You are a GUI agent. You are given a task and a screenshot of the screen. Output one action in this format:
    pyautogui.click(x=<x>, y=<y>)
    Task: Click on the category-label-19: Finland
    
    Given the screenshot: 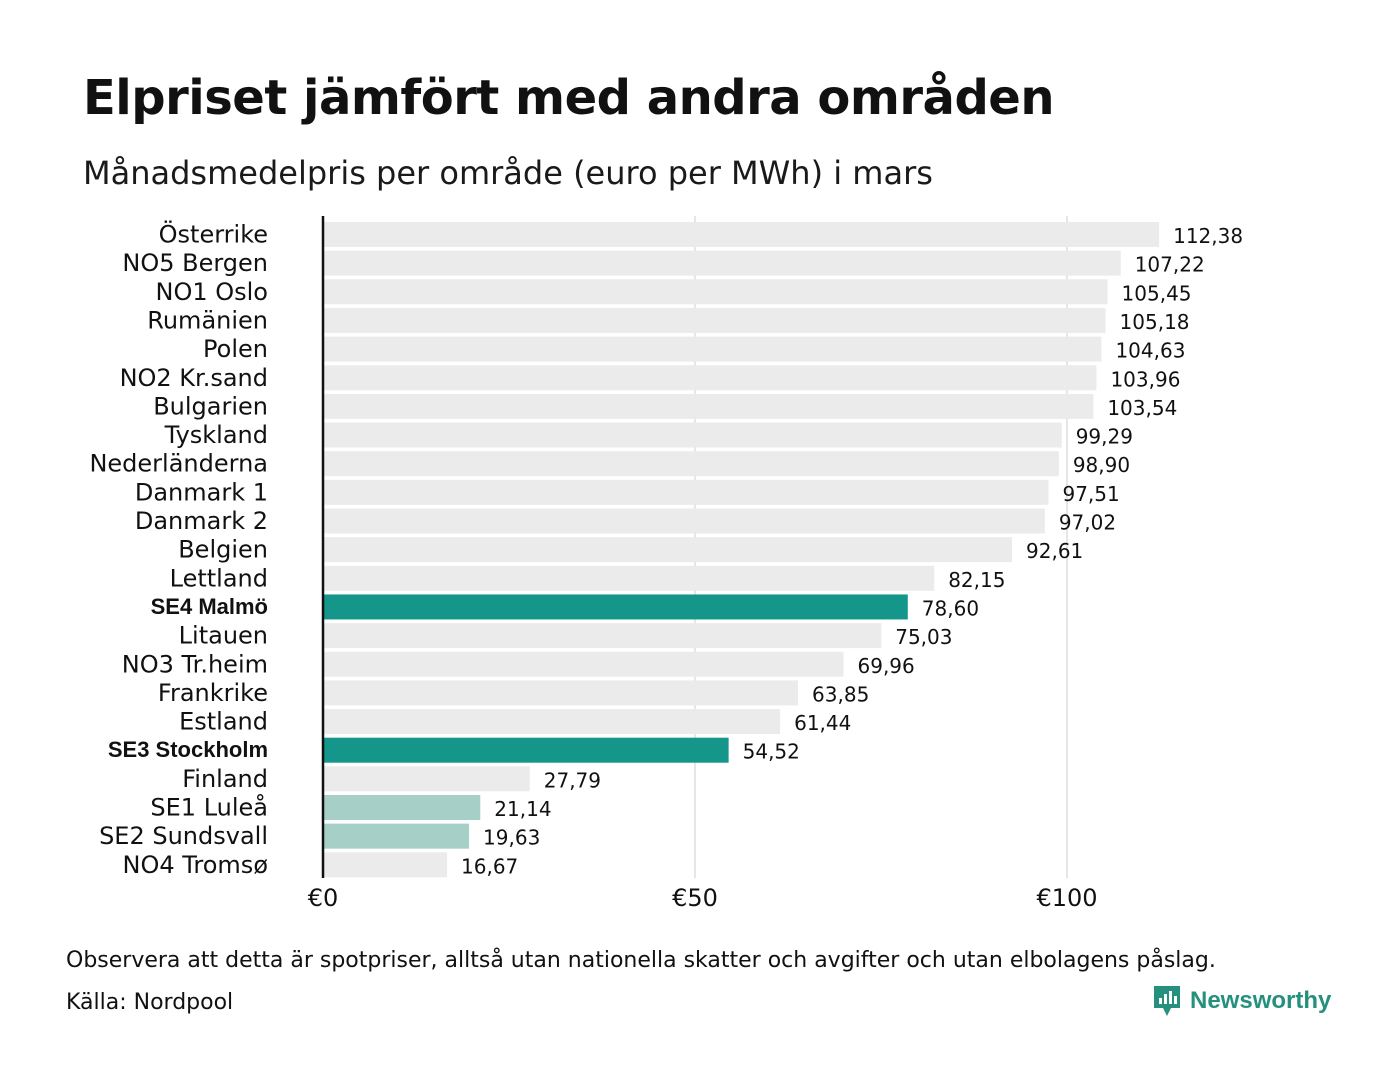 What is the action you would take?
    pyautogui.click(x=225, y=779)
    